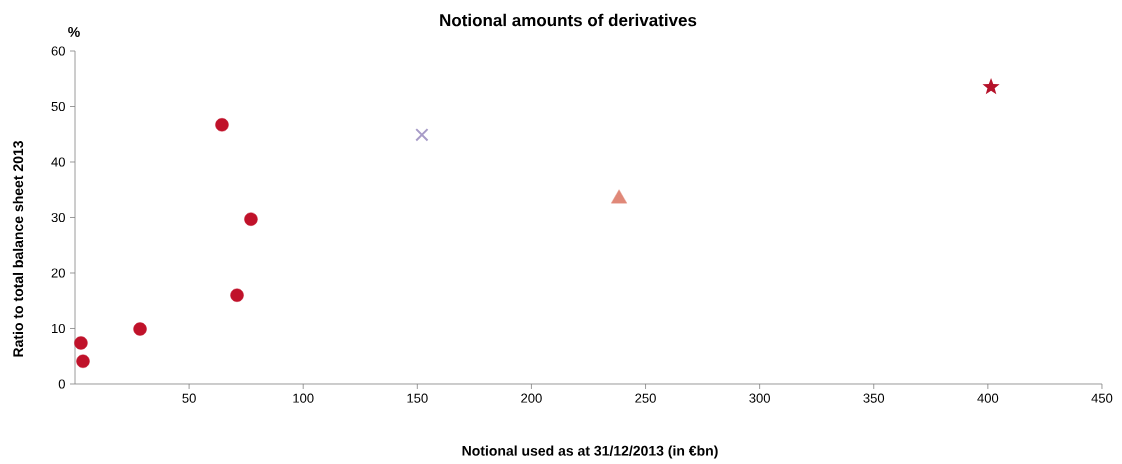 Image resolution: width=1122 pixels, height=464 pixels. What do you see at coordinates (759, 398) in the screenshot?
I see `x-tick-label: 300` at bounding box center [759, 398].